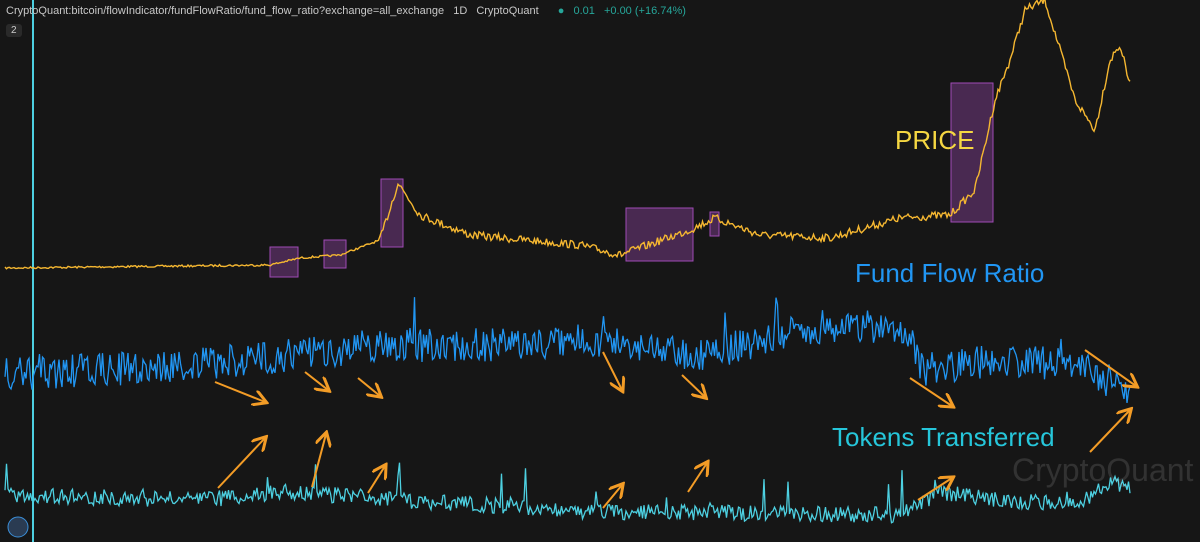 The width and height of the screenshot is (1200, 542). What do you see at coordinates (18, 527) in the screenshot?
I see `logo-icon` at bounding box center [18, 527].